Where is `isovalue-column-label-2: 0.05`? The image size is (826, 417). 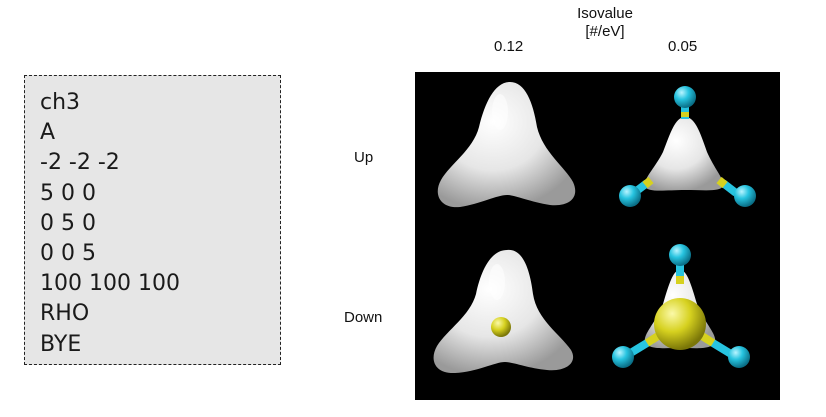
isovalue-column-label-2: 0.05 is located at coordinates (683, 46).